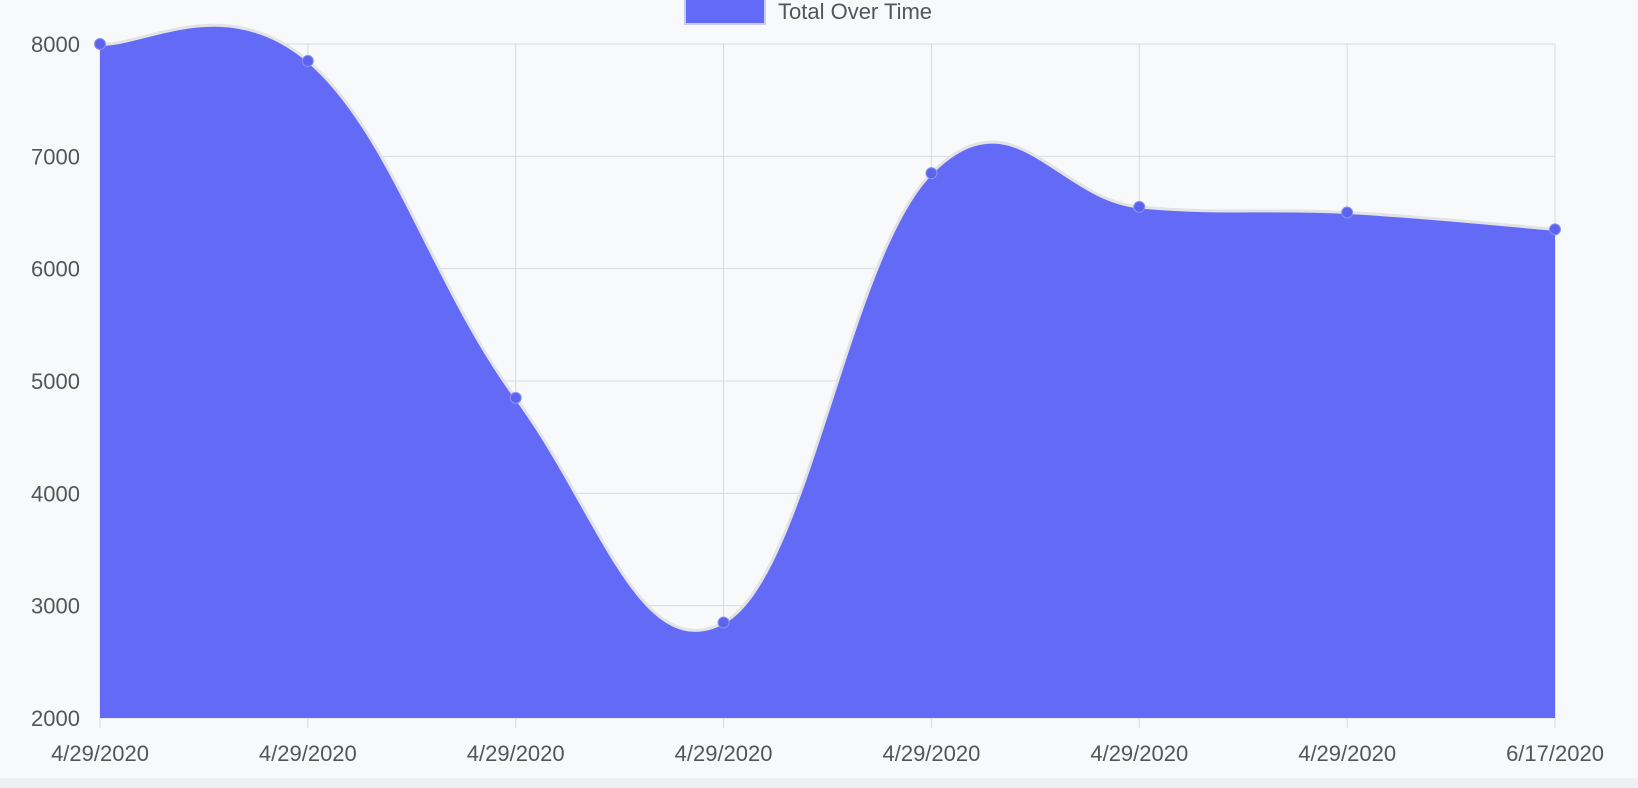  Describe the element at coordinates (55, 156) in the screenshot. I see `y-tick-label: 7000` at that location.